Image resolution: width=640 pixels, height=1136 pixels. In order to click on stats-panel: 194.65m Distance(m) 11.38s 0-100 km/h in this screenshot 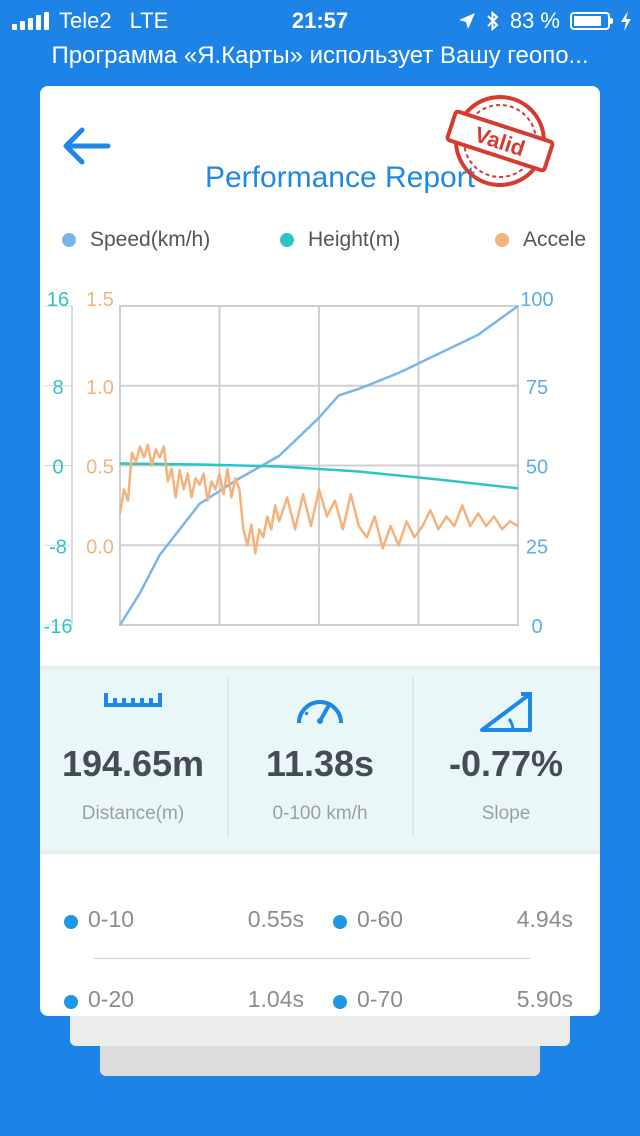, I will do `click(320, 760)`.